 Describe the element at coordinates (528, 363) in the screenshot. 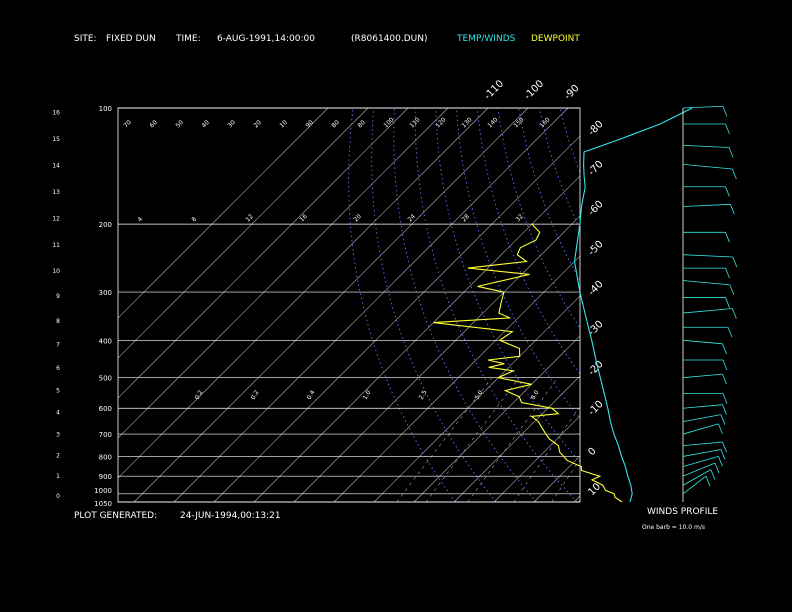

I see `dewpoint-line` at that location.